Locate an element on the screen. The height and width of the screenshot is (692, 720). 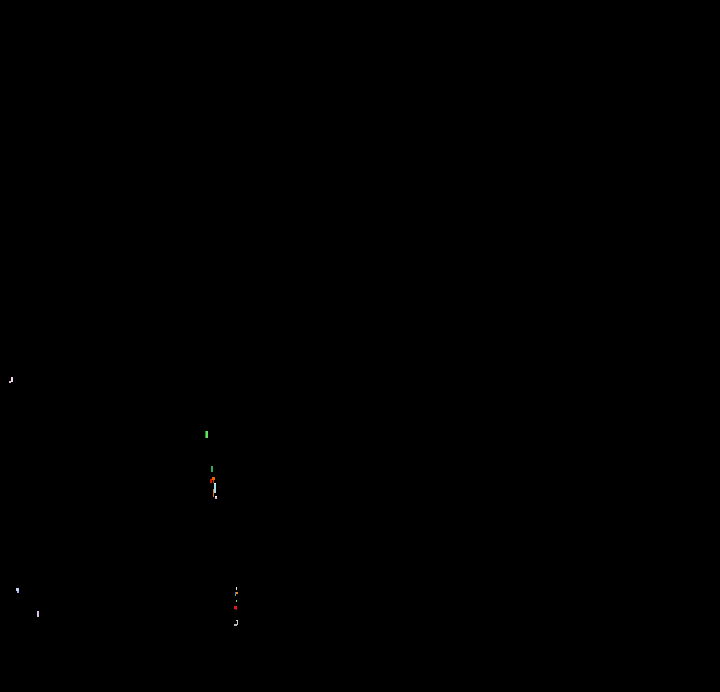
teal-bar is located at coordinates (212, 469).